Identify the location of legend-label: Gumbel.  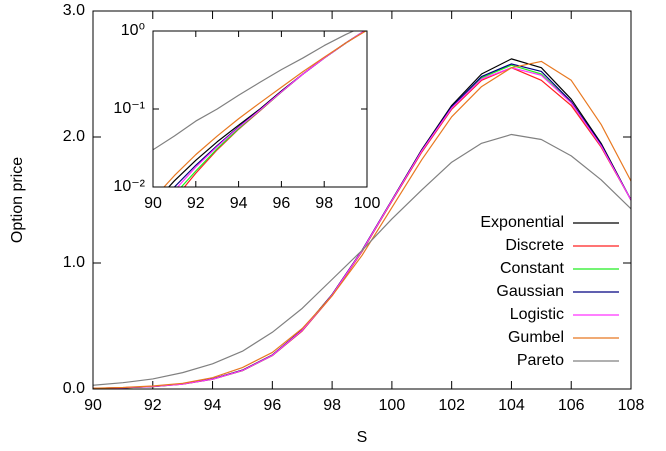
(536, 337).